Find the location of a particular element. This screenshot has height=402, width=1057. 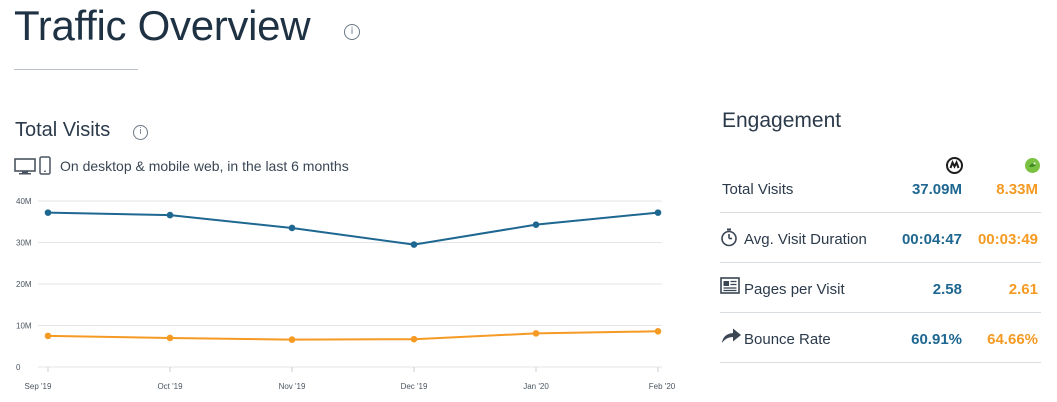

x-tick-label: Sep '19 is located at coordinates (38, 386).